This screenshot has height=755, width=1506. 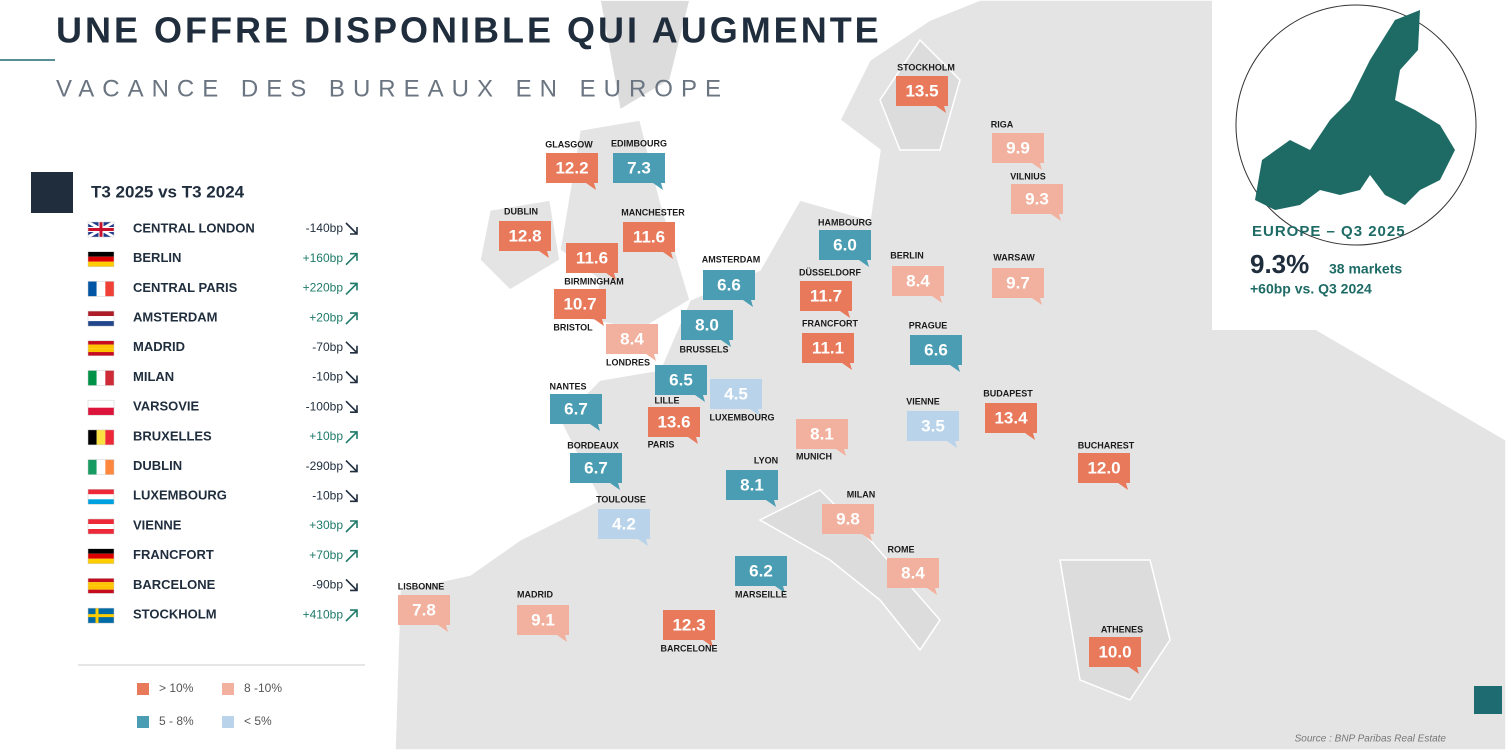 What do you see at coordinates (1329, 231) in the screenshot?
I see `inset-title: EUROPE – Q3 2025` at bounding box center [1329, 231].